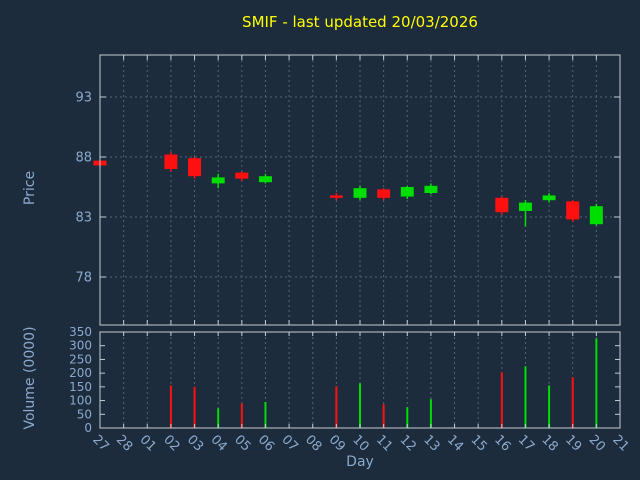  Describe the element at coordinates (80, 346) in the screenshot. I see `volume-tick-label: 300` at that location.